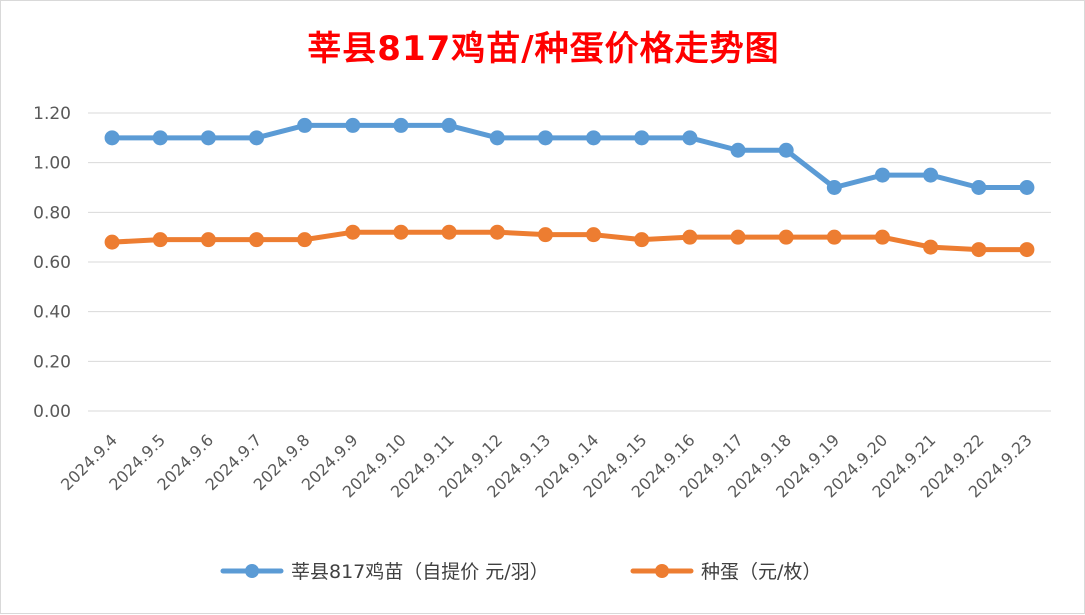  What do you see at coordinates (52, 213) in the screenshot?
I see `y-tick-label: 0.80` at bounding box center [52, 213].